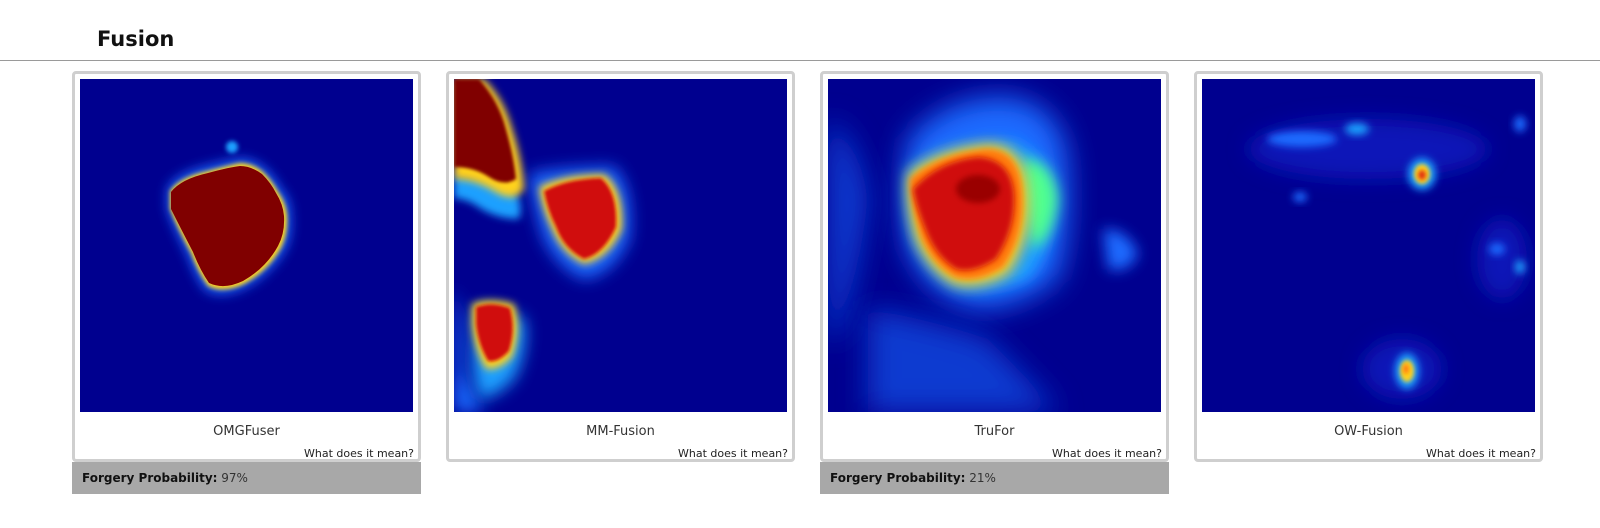  I want to click on section-header: Fusion, so click(800, 30).